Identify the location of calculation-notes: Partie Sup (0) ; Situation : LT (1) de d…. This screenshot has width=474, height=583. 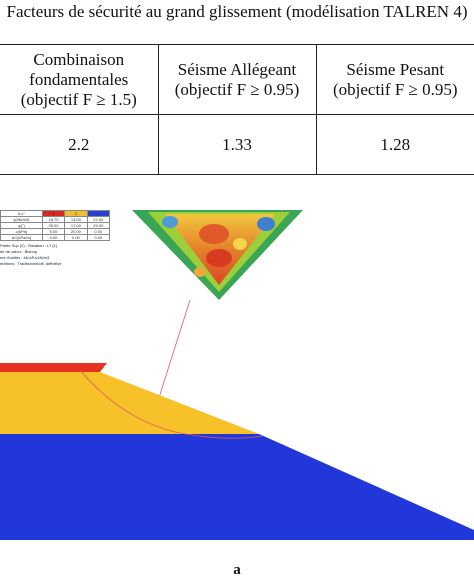
(31, 254).